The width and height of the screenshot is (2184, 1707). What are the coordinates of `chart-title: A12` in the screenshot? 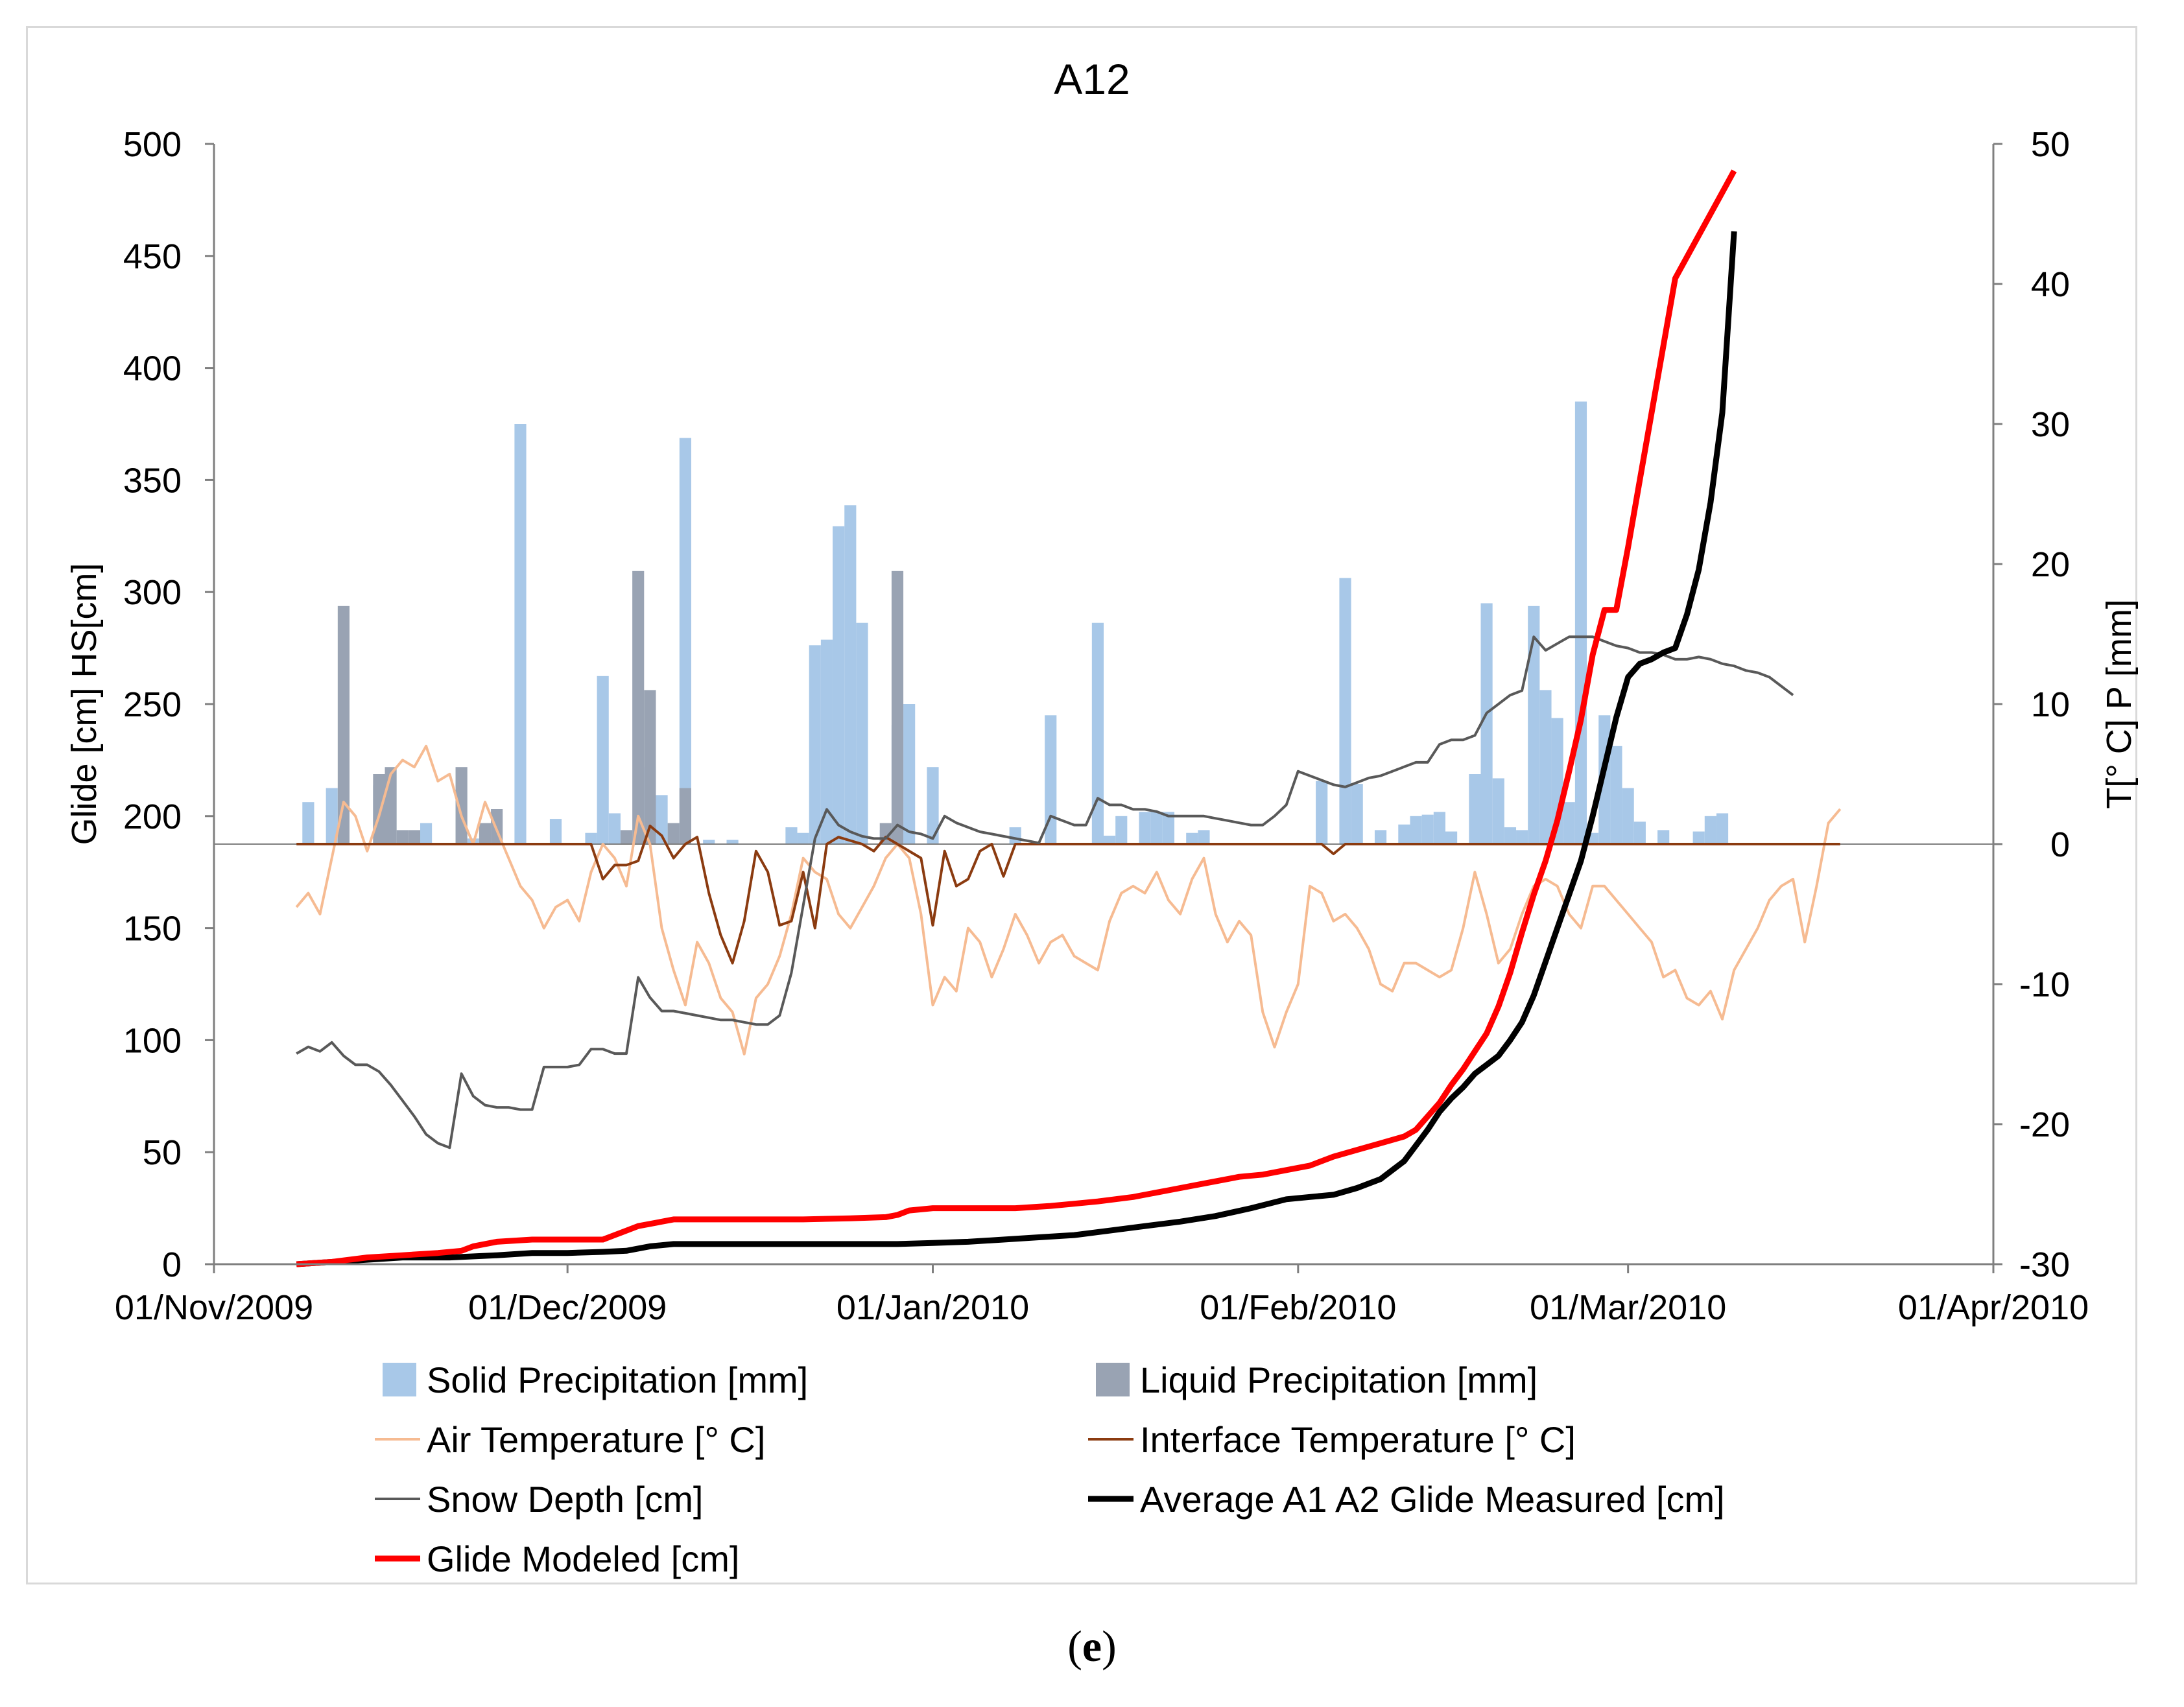 It's located at (1092, 79).